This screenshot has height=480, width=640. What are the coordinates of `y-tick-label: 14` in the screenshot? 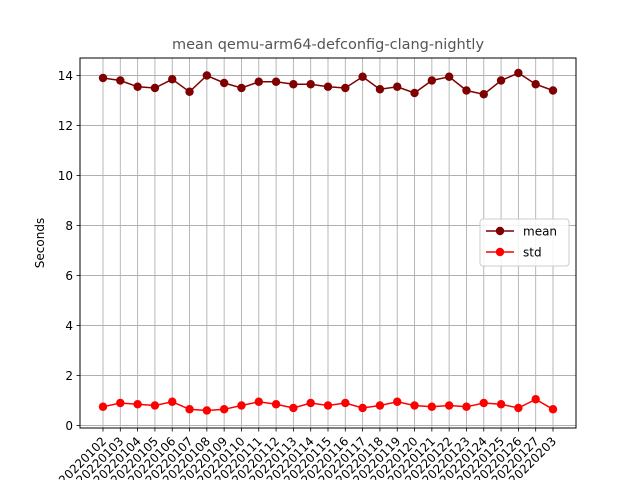 It's located at (65, 76).